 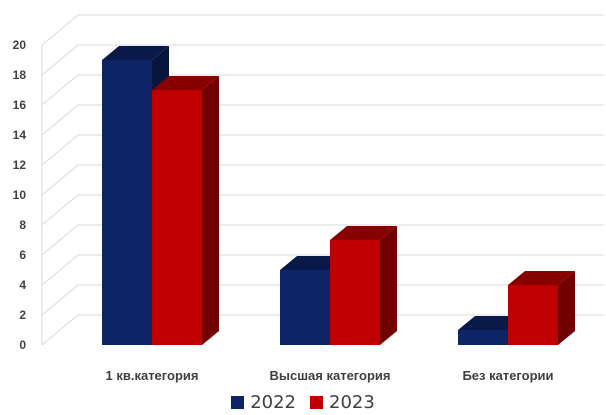 I want to click on y-tick-label-10: 20, so click(x=20, y=45).